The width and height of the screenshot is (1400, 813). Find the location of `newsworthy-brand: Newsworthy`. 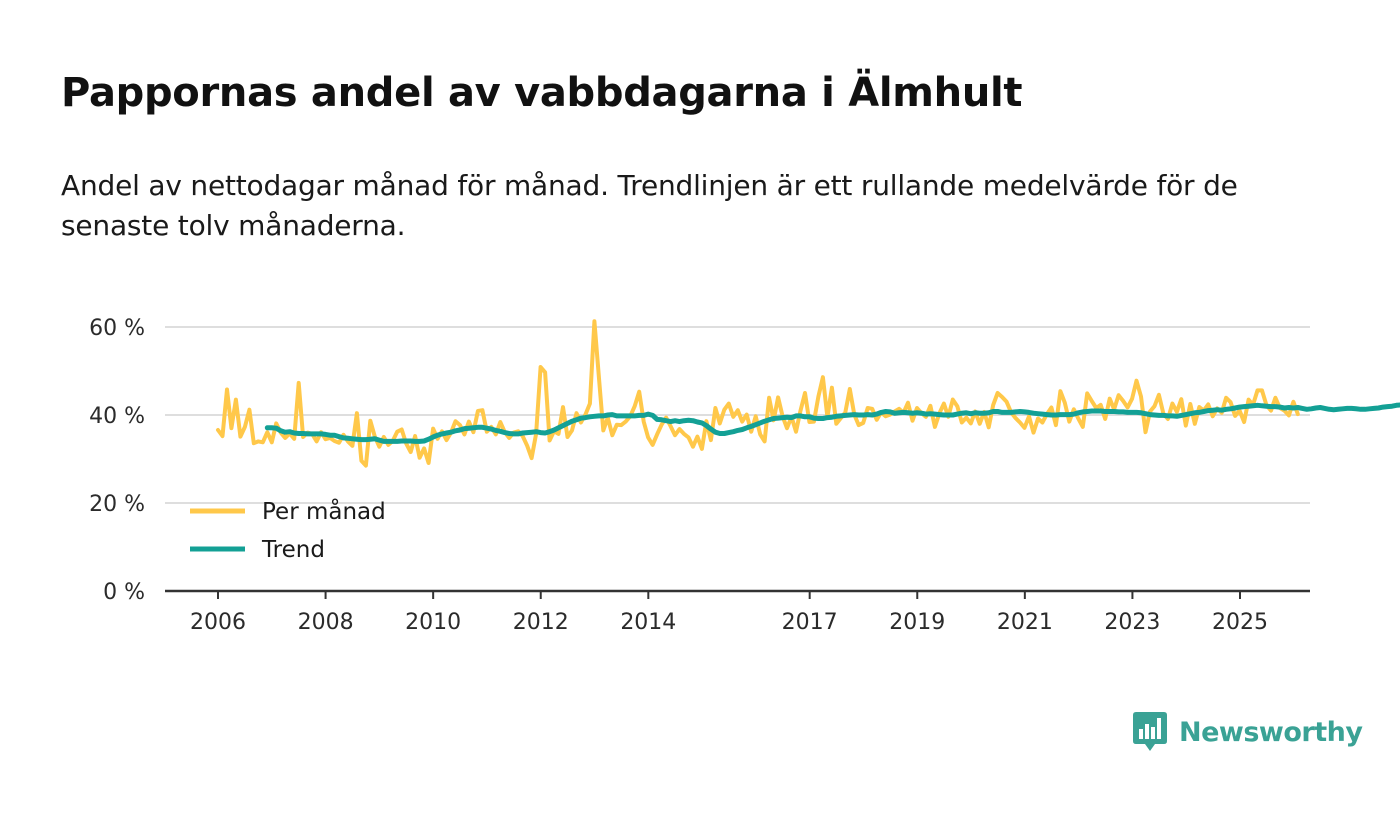

newsworthy-brand: Newsworthy is located at coordinates (1248, 732).